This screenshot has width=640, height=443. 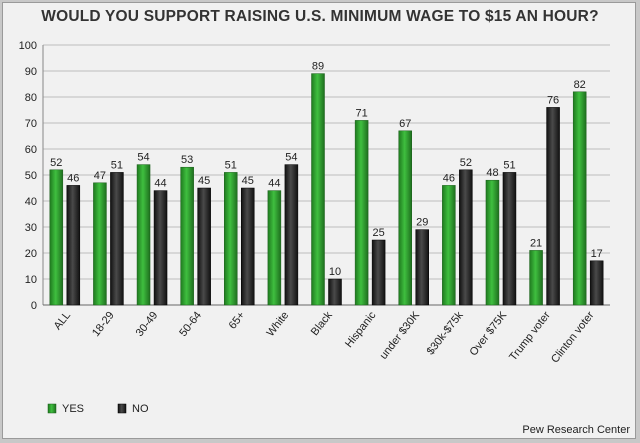 I want to click on value-label: 67, so click(x=405, y=124).